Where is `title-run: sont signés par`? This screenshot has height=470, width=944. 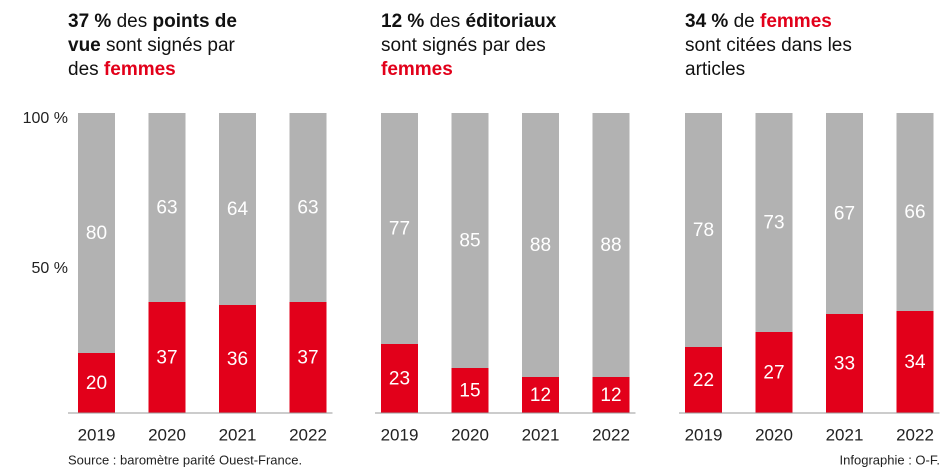
title-run: sont signés par is located at coordinates (167, 45).